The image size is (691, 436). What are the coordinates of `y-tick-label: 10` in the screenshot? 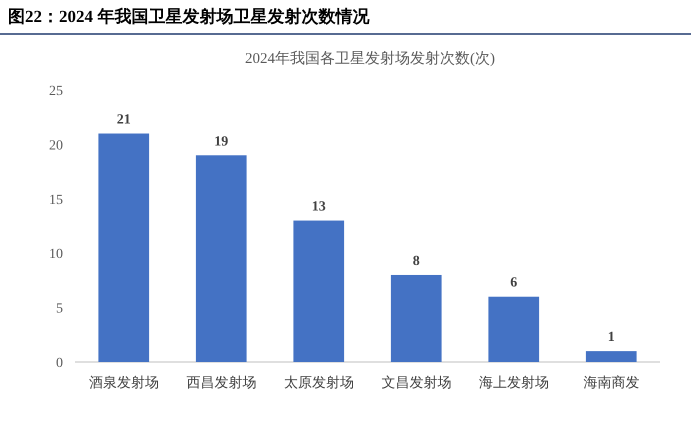 It's located at (56, 254).